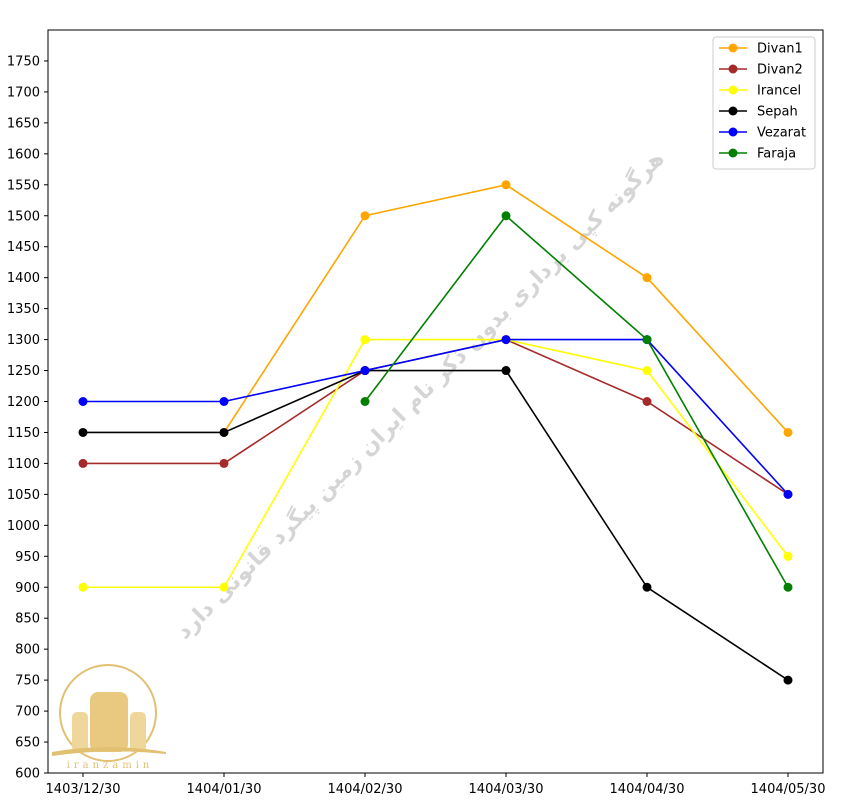 This screenshot has width=859, height=807. Describe the element at coordinates (27, 681) in the screenshot. I see `y-tick-label: 750` at that location.